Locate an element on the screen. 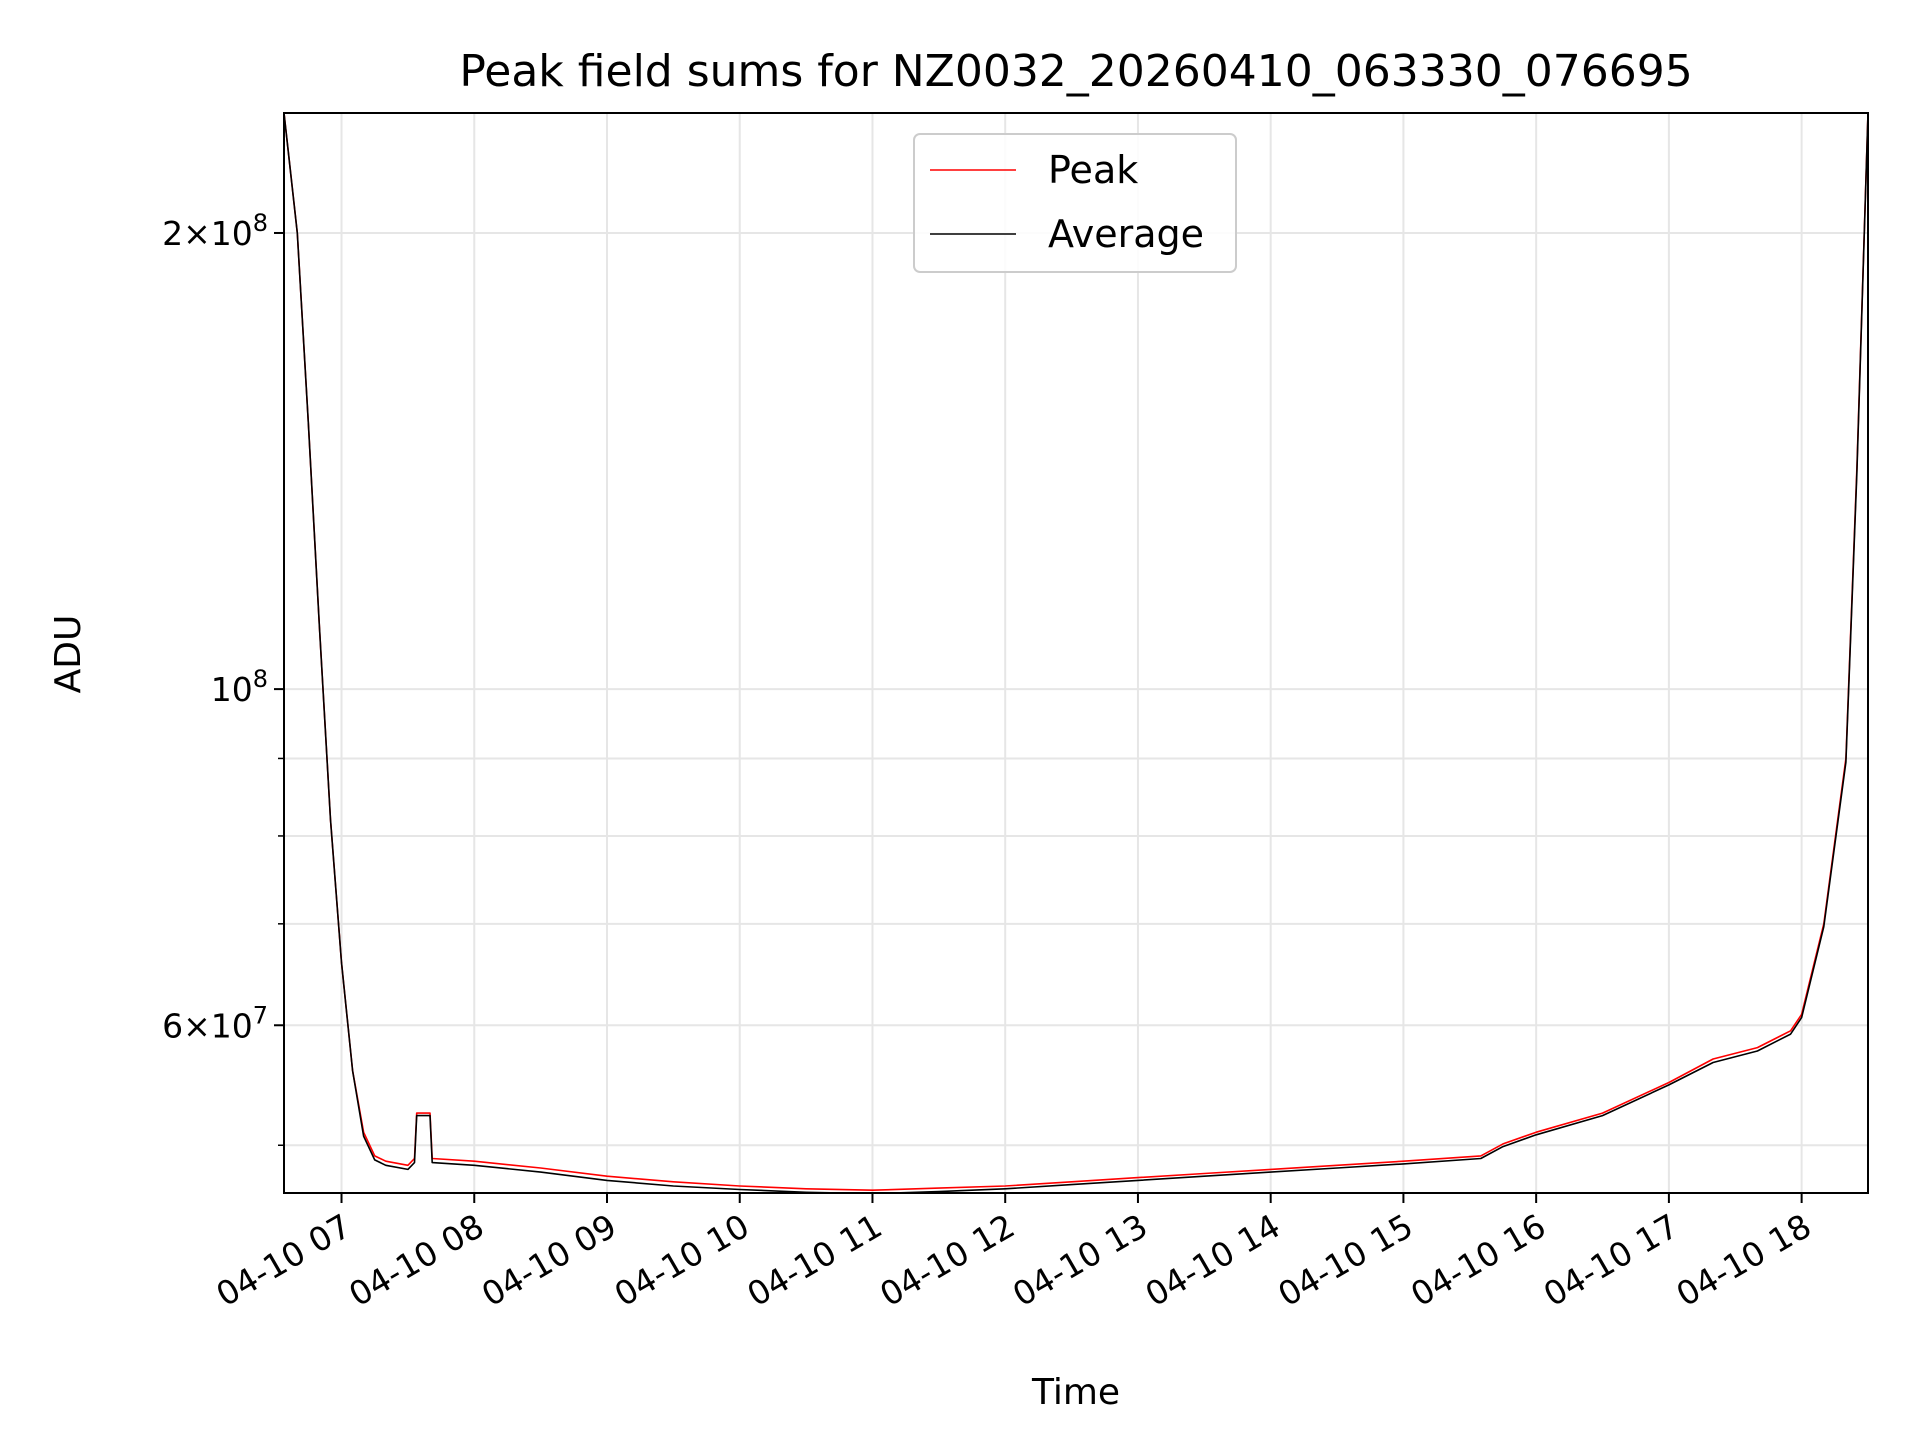 The height and width of the screenshot is (1440, 1920). y-tick-label: 6×107 is located at coordinates (215, 1023).